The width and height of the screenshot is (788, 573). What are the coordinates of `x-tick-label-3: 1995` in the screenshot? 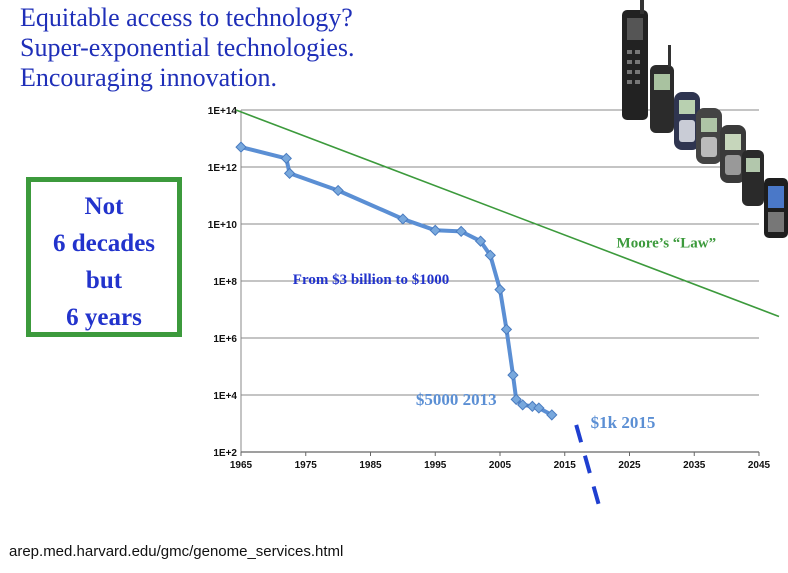 It's located at (435, 465).